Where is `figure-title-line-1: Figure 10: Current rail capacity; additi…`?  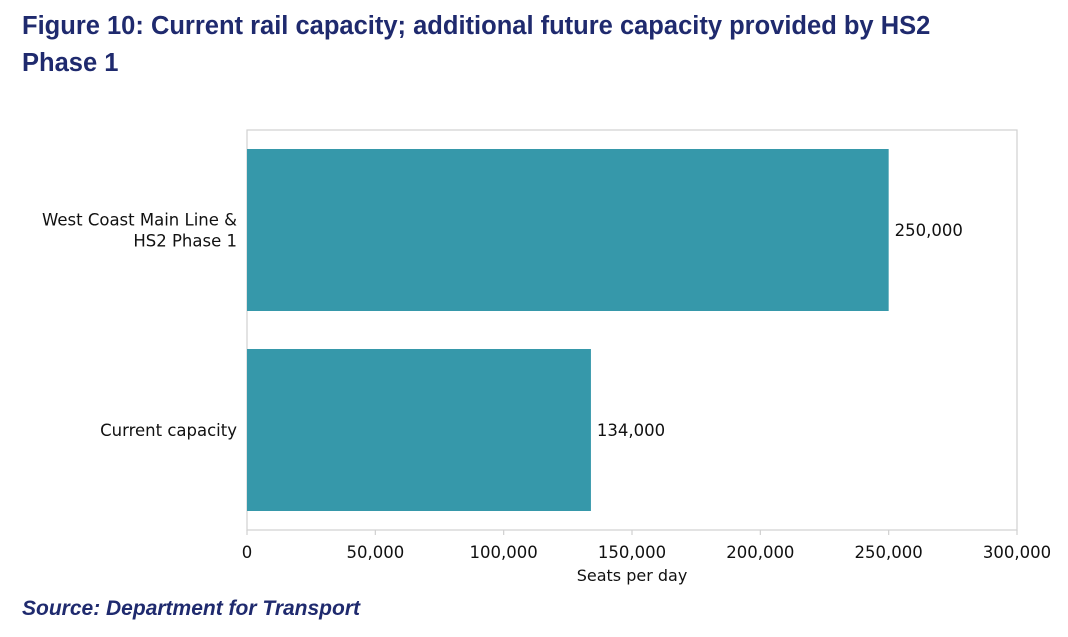 figure-title-line-1: Figure 10: Current rail capacity; additi… is located at coordinates (476, 26).